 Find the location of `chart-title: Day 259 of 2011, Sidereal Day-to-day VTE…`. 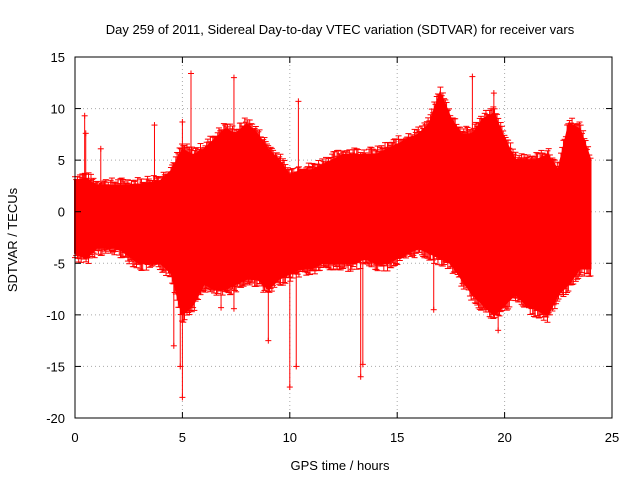

chart-title: Day 259 of 2011, Sidereal Day-to-day VTE… is located at coordinates (340, 29).